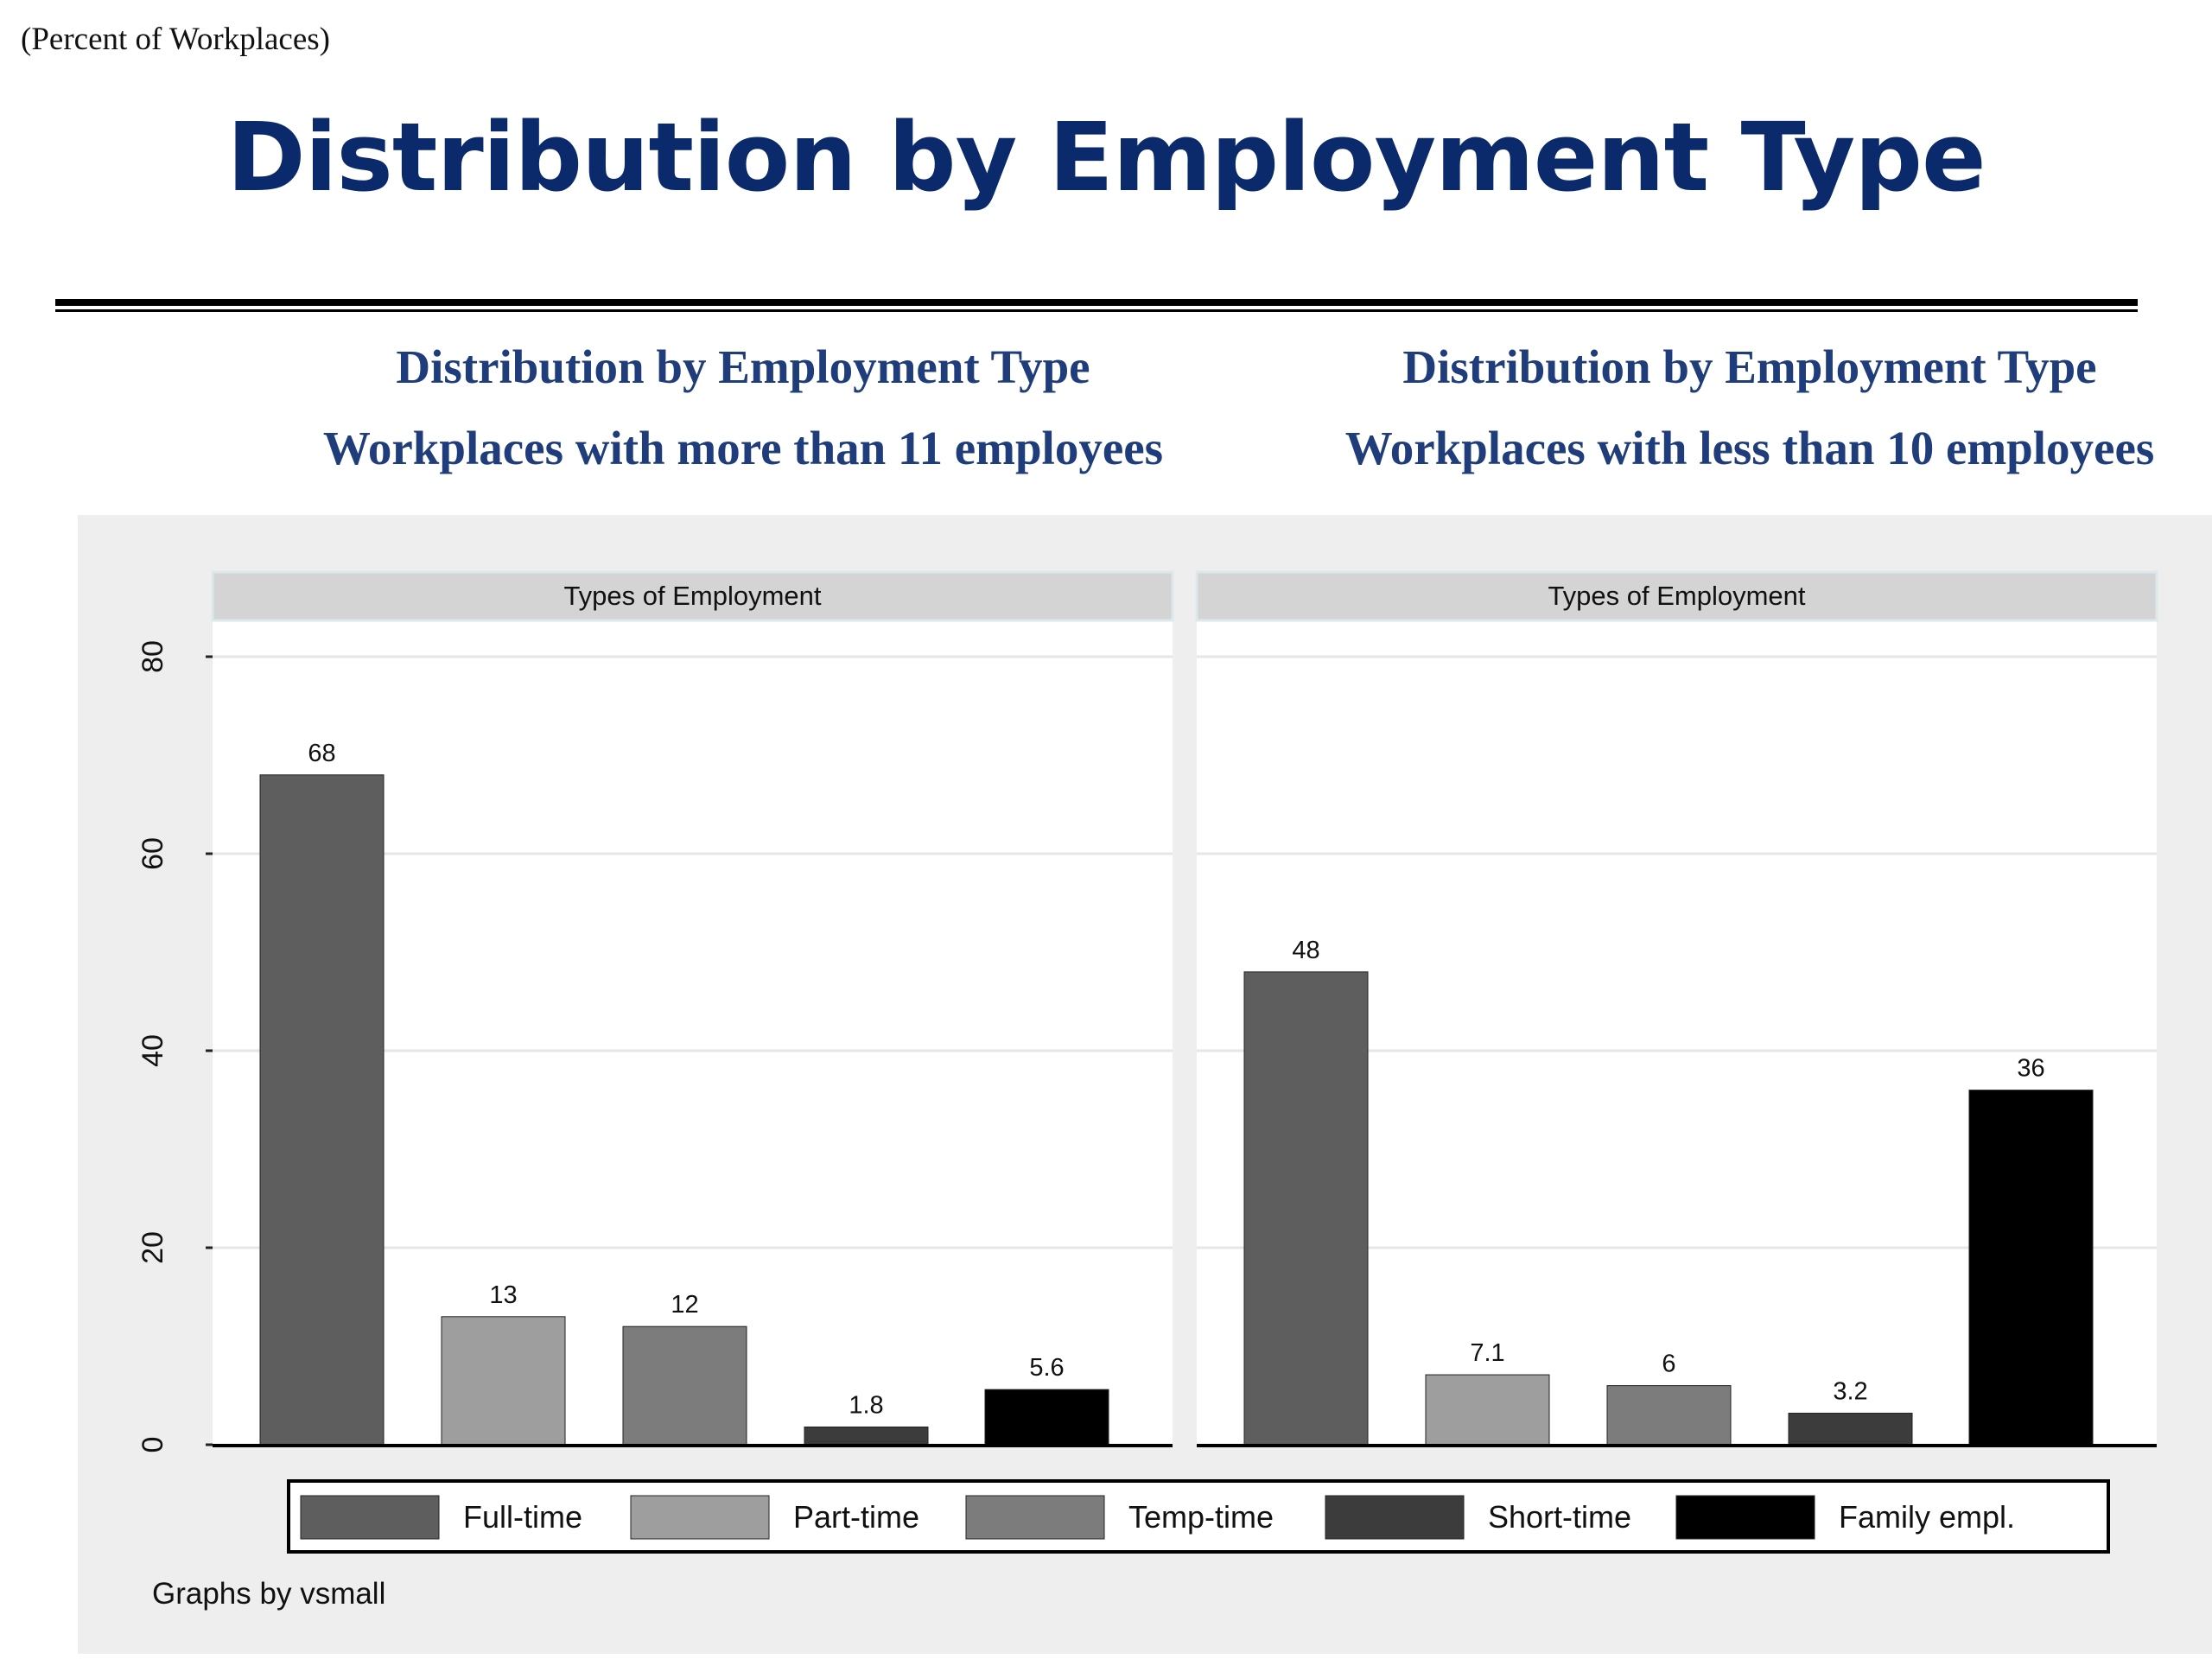  What do you see at coordinates (2030, 1069) in the screenshot?
I see `data-label: 36` at bounding box center [2030, 1069].